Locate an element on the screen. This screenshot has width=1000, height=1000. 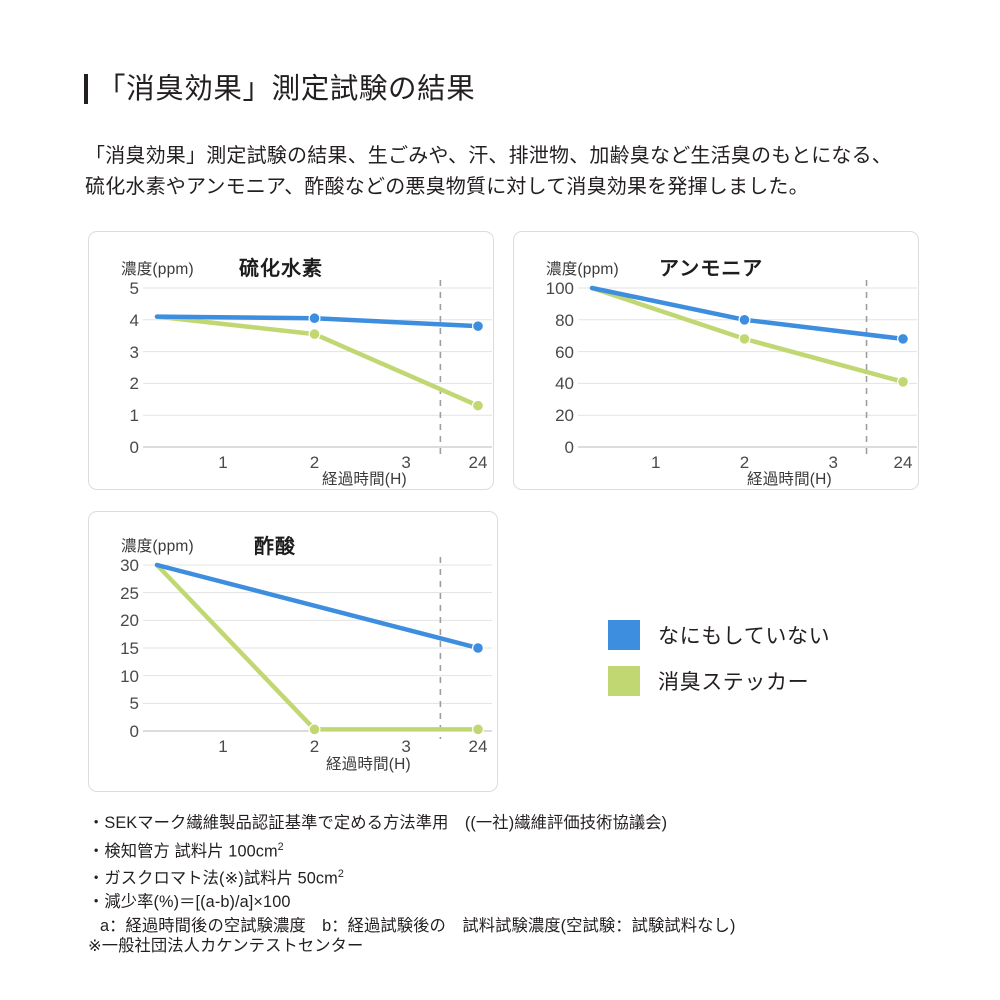
x-tick-nh3-3: 3 is located at coordinates (833, 462).